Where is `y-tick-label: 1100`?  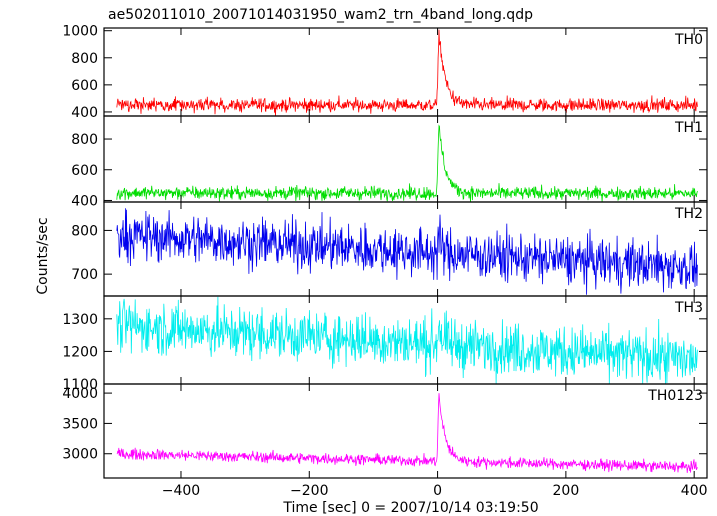
y-tick-label: 1100 is located at coordinates (80, 385).